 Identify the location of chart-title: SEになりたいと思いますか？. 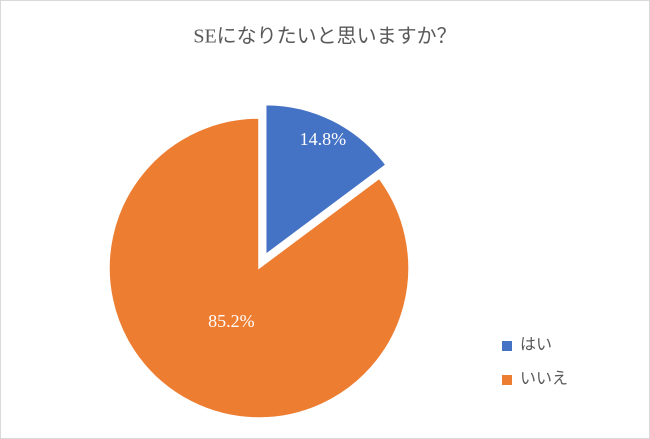
(324, 37).